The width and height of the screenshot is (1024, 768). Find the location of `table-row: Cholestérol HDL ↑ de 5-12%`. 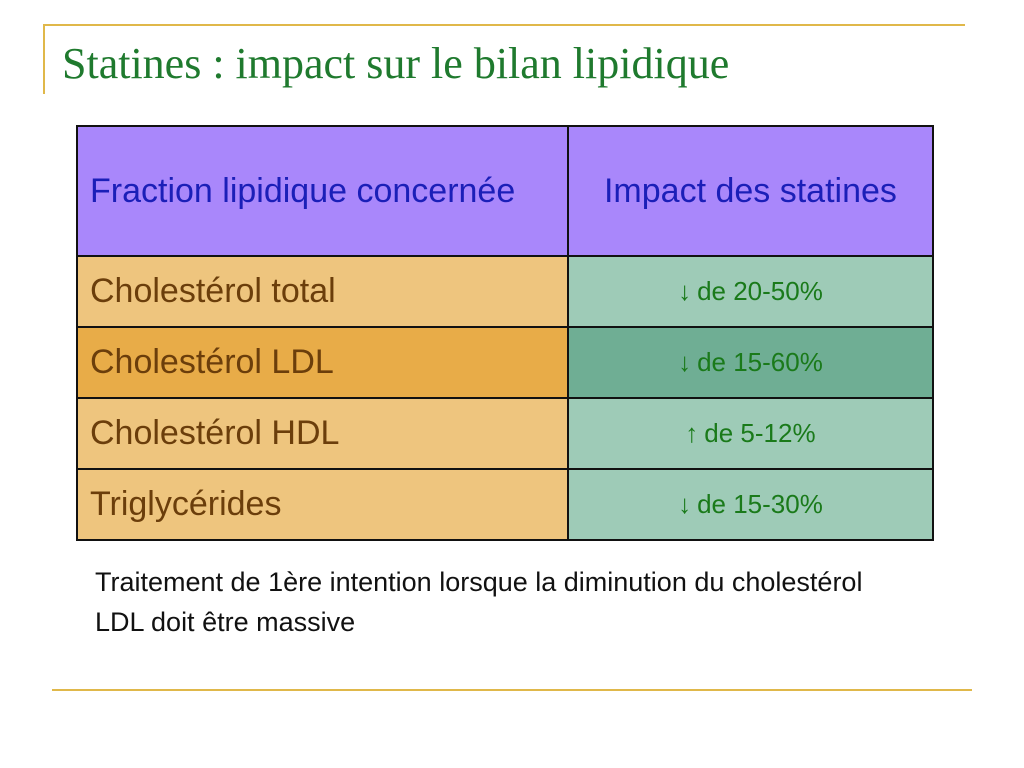

table-row: Cholestérol HDL ↑ de 5-12% is located at coordinates (505, 433).